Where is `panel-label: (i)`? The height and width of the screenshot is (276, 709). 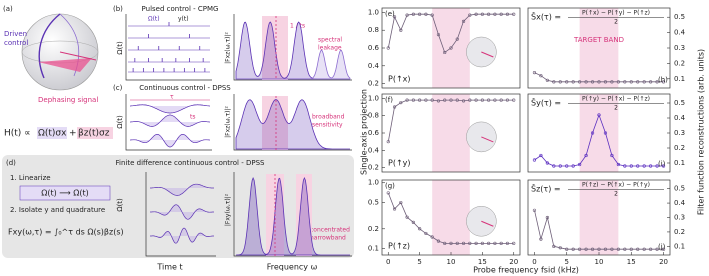 panel-label: (i) is located at coordinates (662, 164).